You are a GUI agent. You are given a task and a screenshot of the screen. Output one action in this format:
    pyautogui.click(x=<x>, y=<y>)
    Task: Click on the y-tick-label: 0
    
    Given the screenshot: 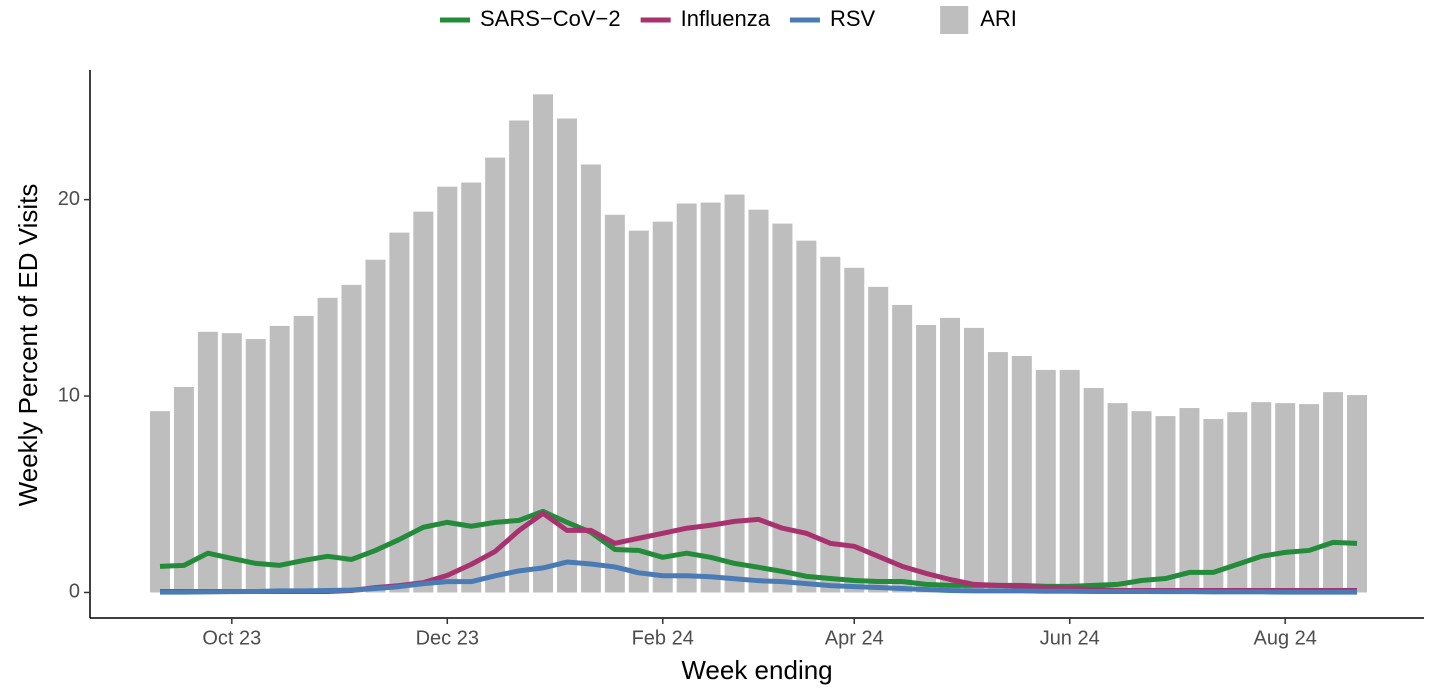 What is the action you would take?
    pyautogui.click(x=74, y=592)
    